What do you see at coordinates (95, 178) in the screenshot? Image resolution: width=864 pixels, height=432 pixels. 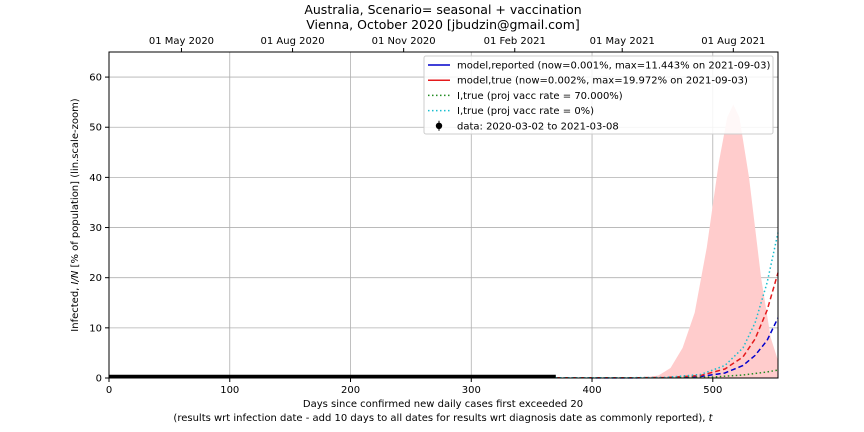 I see `y-tick-label: 40` at bounding box center [95, 178].